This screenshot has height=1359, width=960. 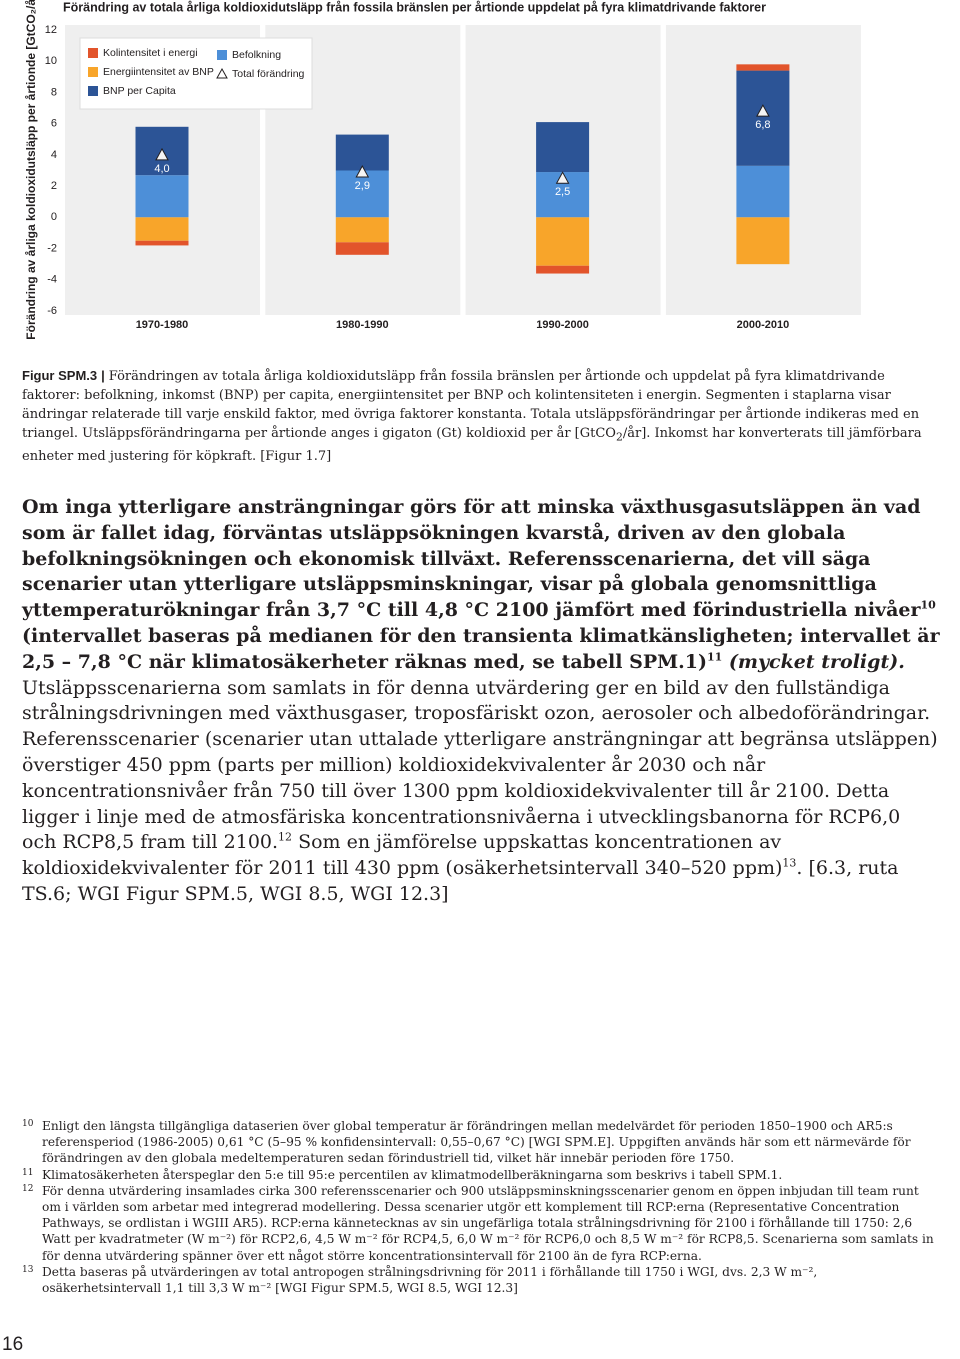 I want to click on footnote-number: 11, so click(x=28, y=1172).